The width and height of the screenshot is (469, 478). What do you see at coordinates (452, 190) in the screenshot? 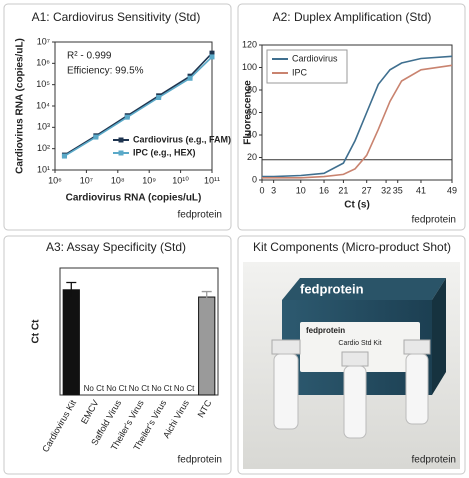
I see `x-tick-label: 49` at bounding box center [452, 190].